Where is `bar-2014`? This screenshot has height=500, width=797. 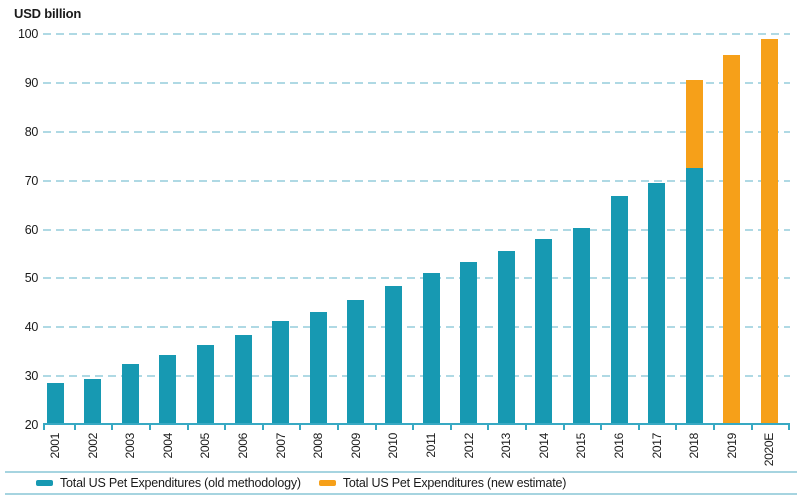 bar-2014 is located at coordinates (544, 229).